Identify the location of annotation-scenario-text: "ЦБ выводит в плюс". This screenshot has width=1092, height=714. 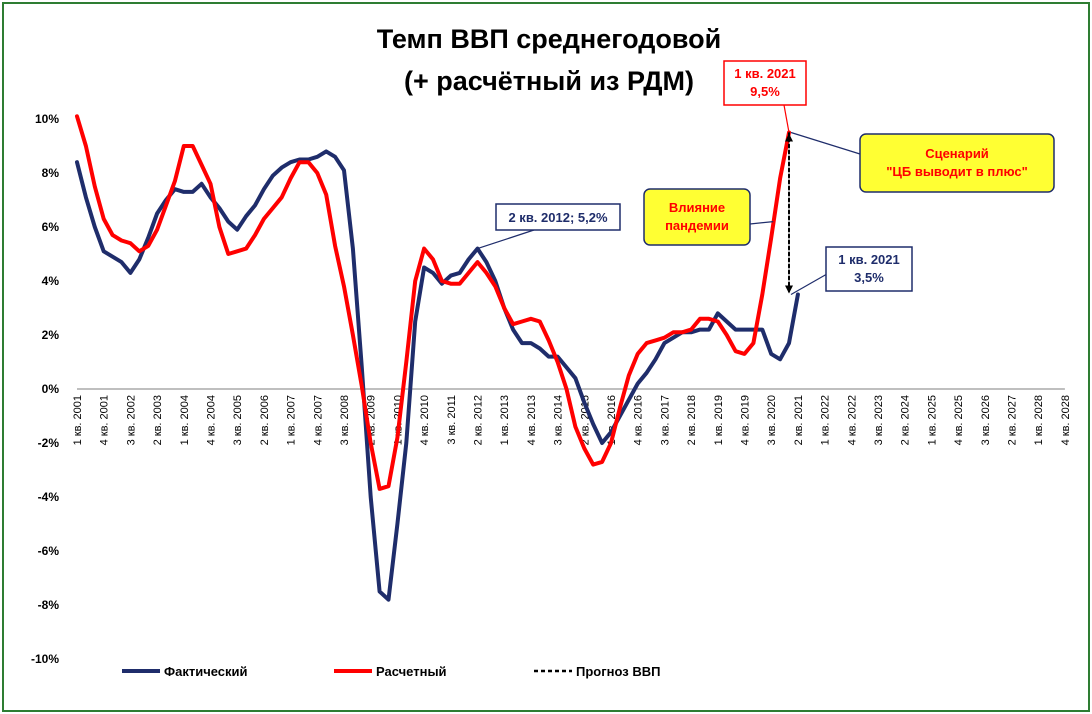
(957, 171).